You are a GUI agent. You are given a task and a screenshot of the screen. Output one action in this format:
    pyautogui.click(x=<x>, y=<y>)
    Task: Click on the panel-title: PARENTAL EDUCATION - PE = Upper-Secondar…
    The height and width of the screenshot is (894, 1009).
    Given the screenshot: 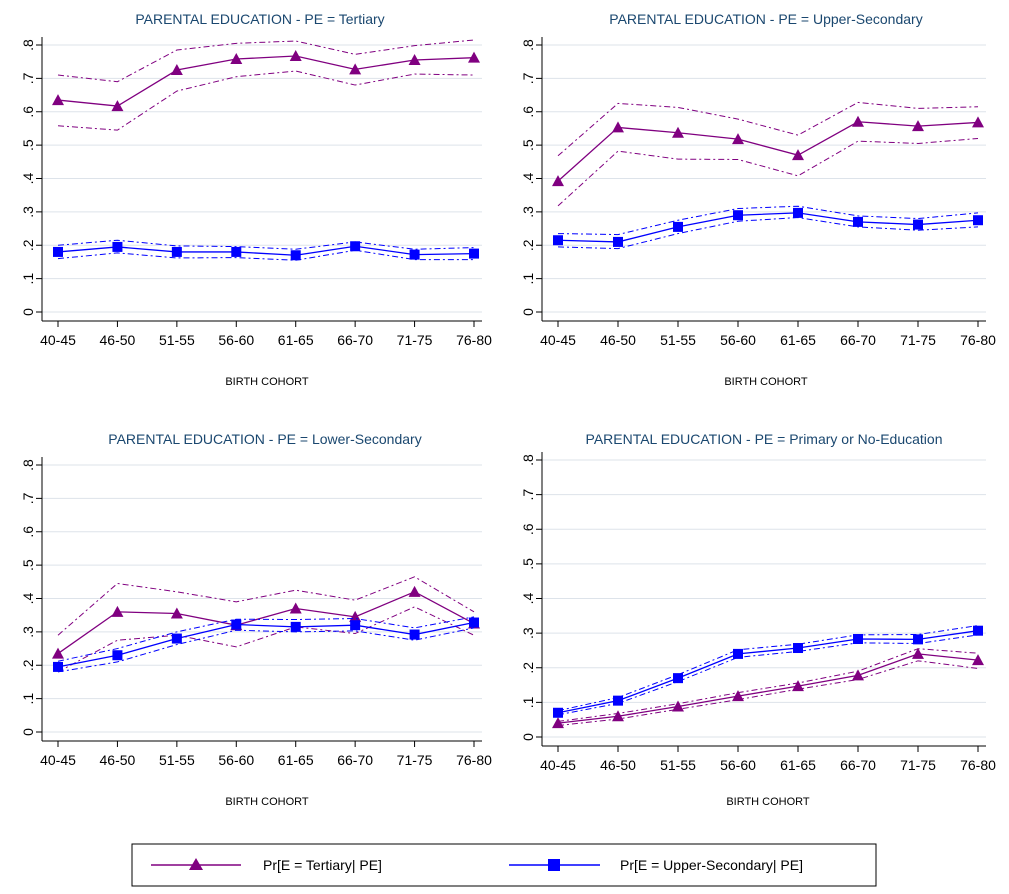 What is the action you would take?
    pyautogui.click(x=765, y=19)
    